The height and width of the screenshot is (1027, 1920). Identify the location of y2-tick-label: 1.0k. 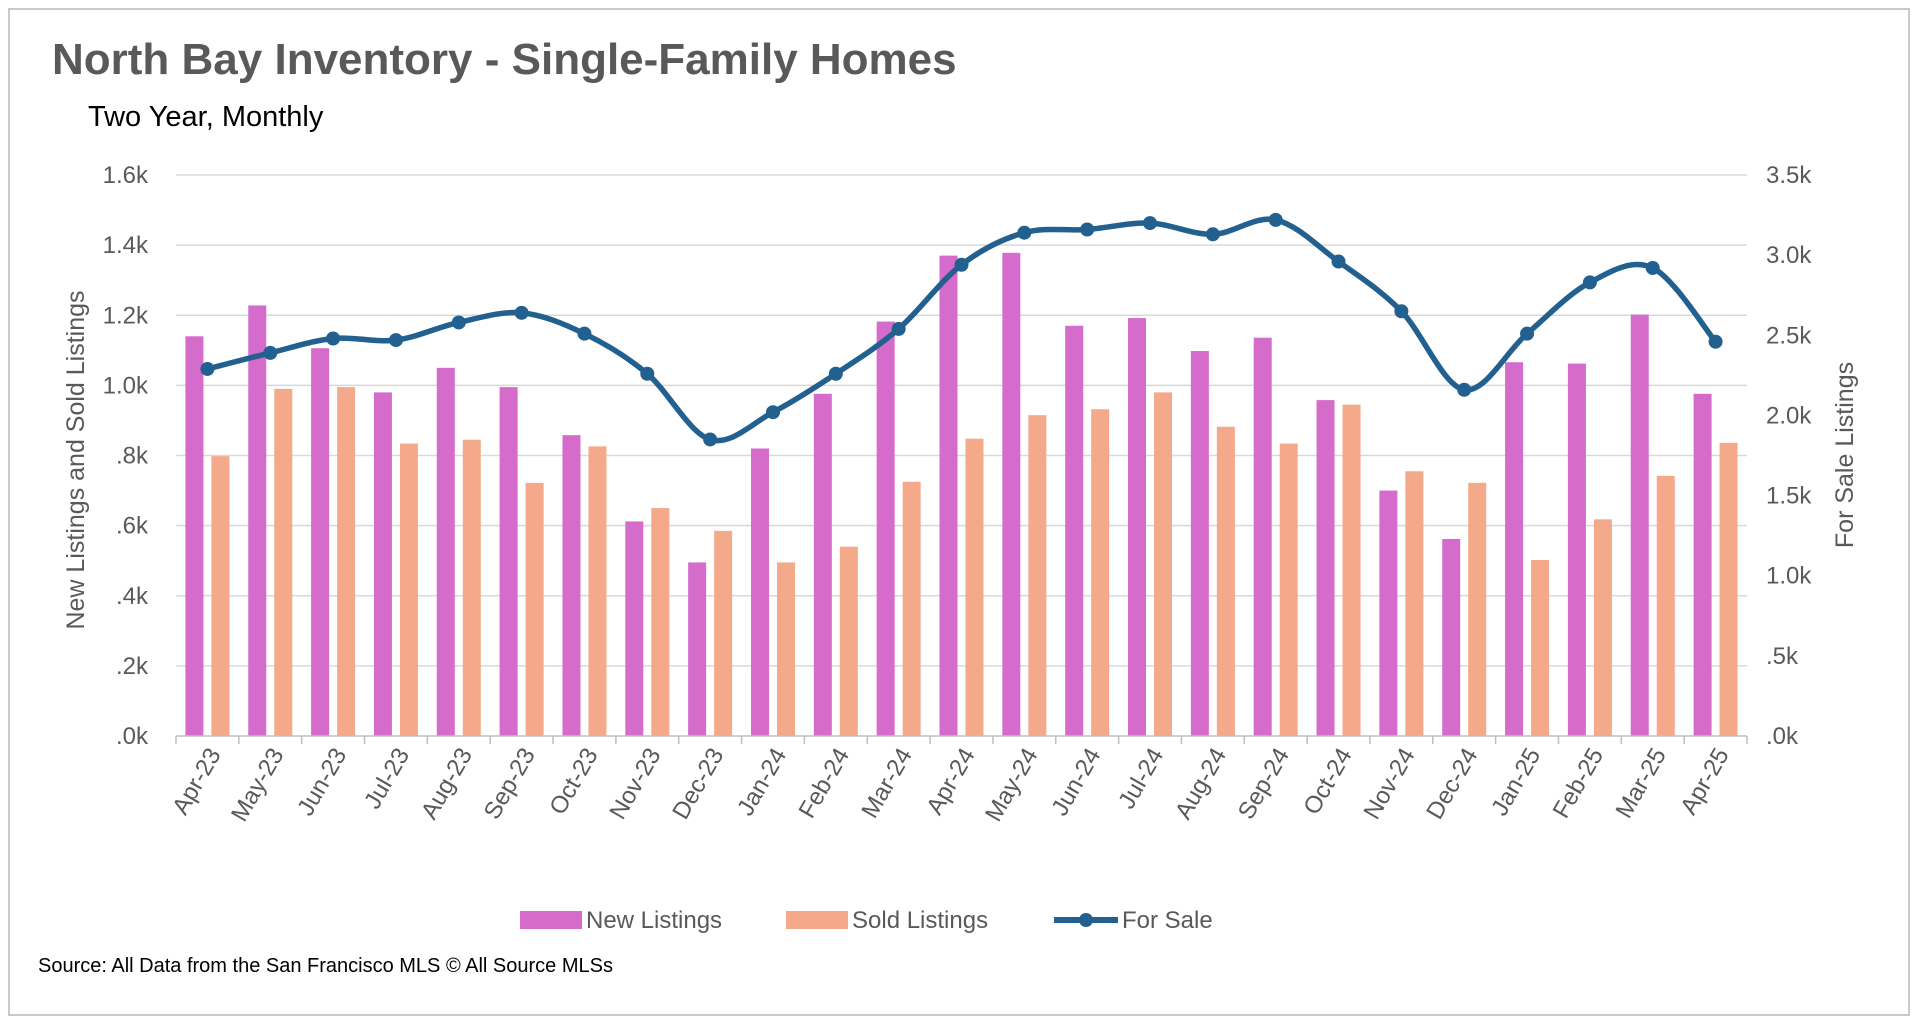
(1789, 576).